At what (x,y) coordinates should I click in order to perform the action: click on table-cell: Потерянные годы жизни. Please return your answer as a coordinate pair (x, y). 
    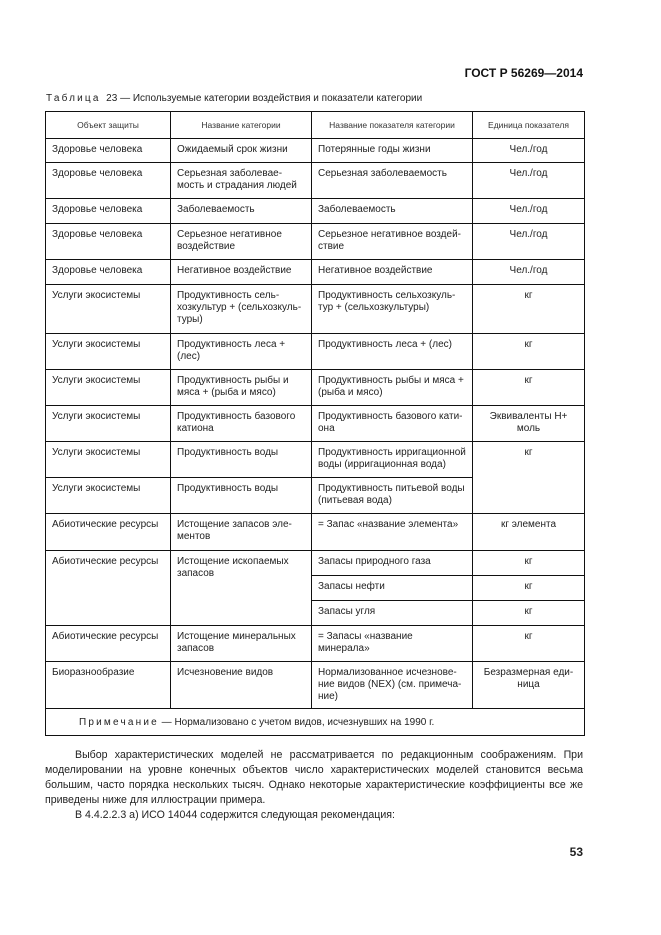
    Looking at the image, I should click on (392, 150).